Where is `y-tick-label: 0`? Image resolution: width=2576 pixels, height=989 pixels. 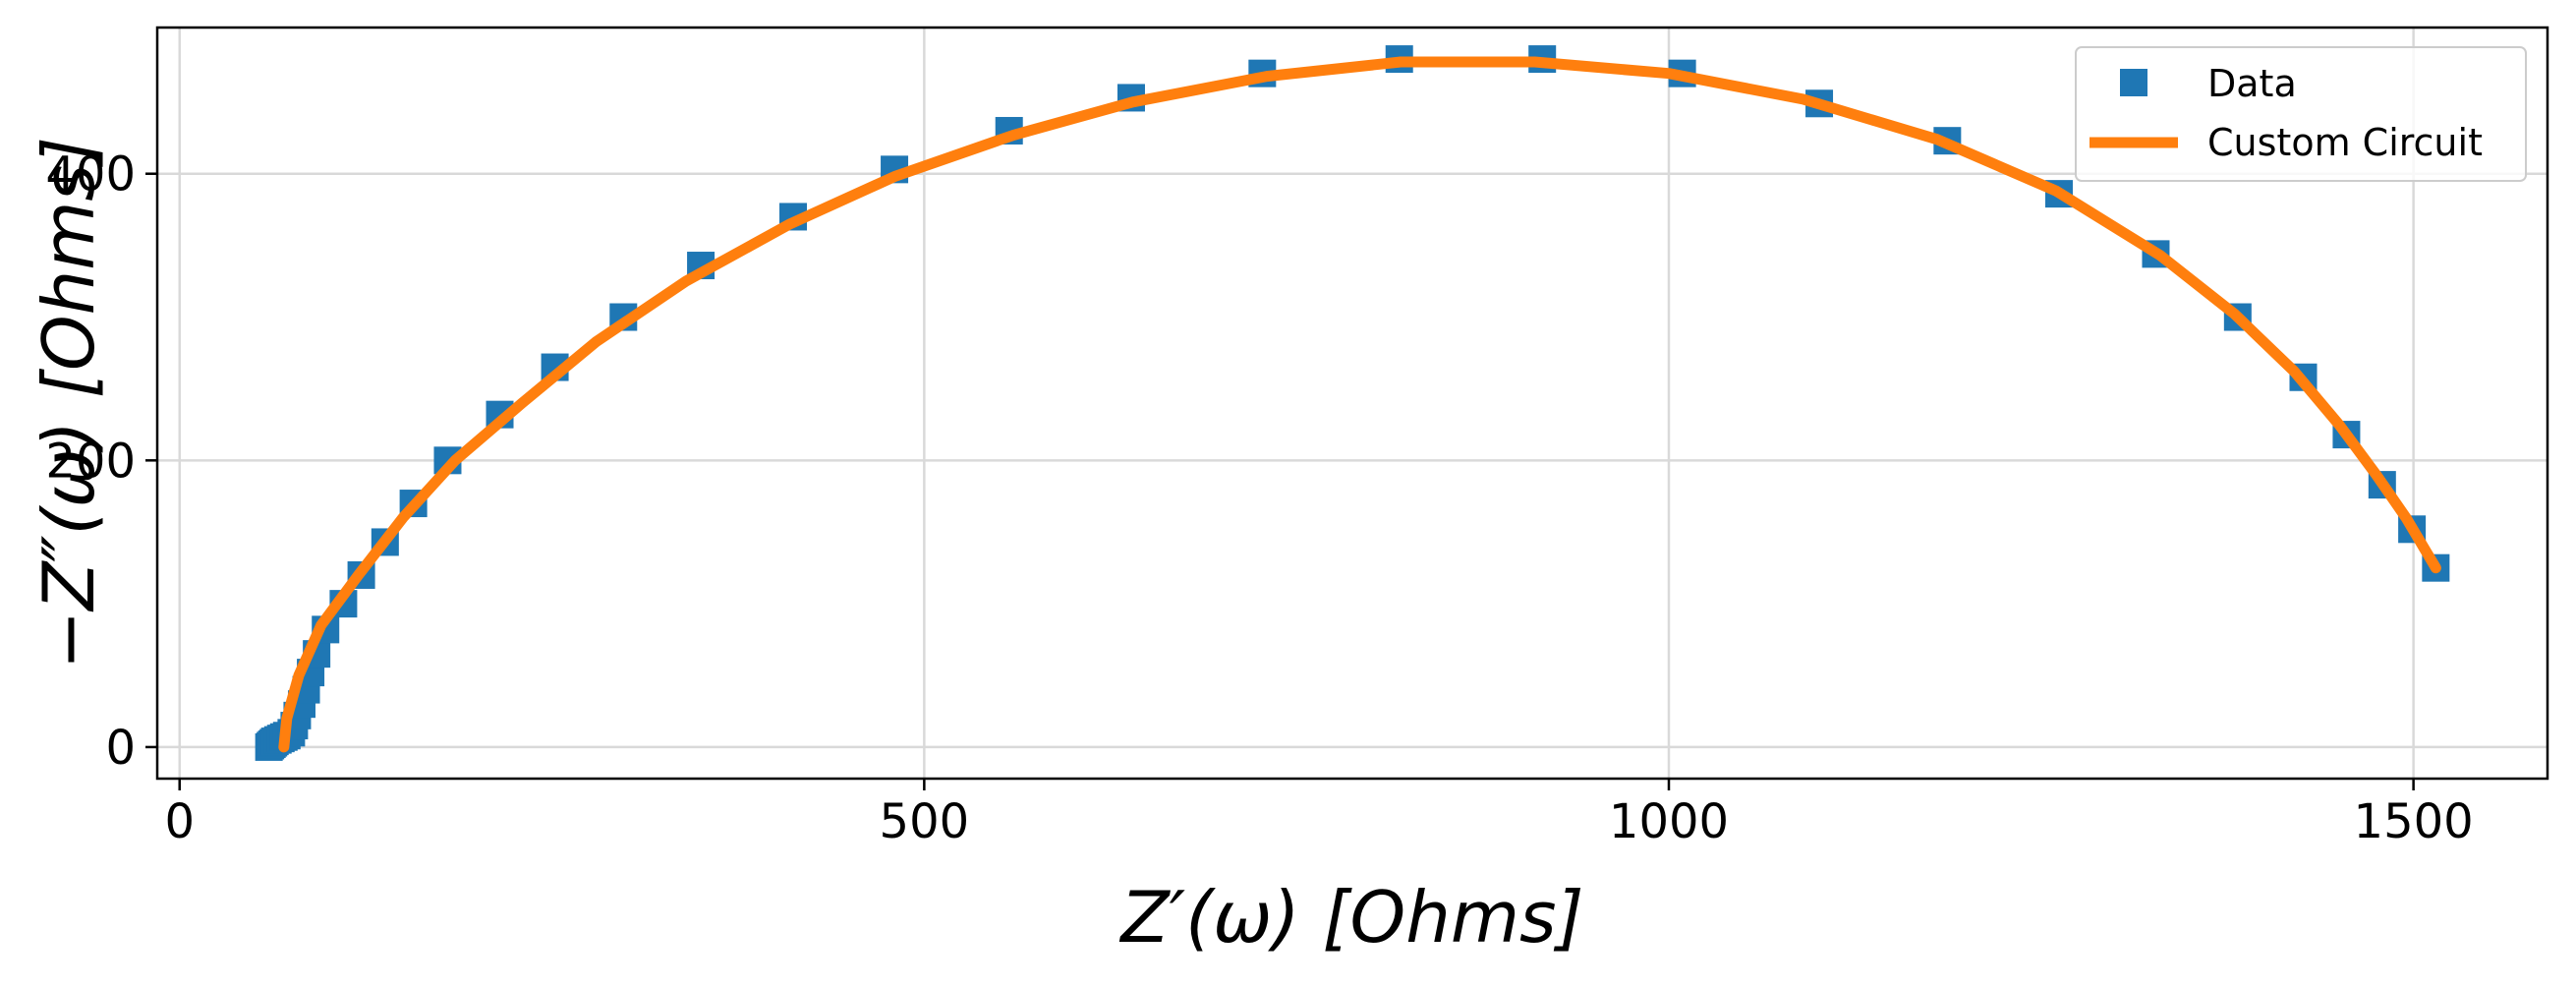 y-tick-label: 0 is located at coordinates (121, 748).